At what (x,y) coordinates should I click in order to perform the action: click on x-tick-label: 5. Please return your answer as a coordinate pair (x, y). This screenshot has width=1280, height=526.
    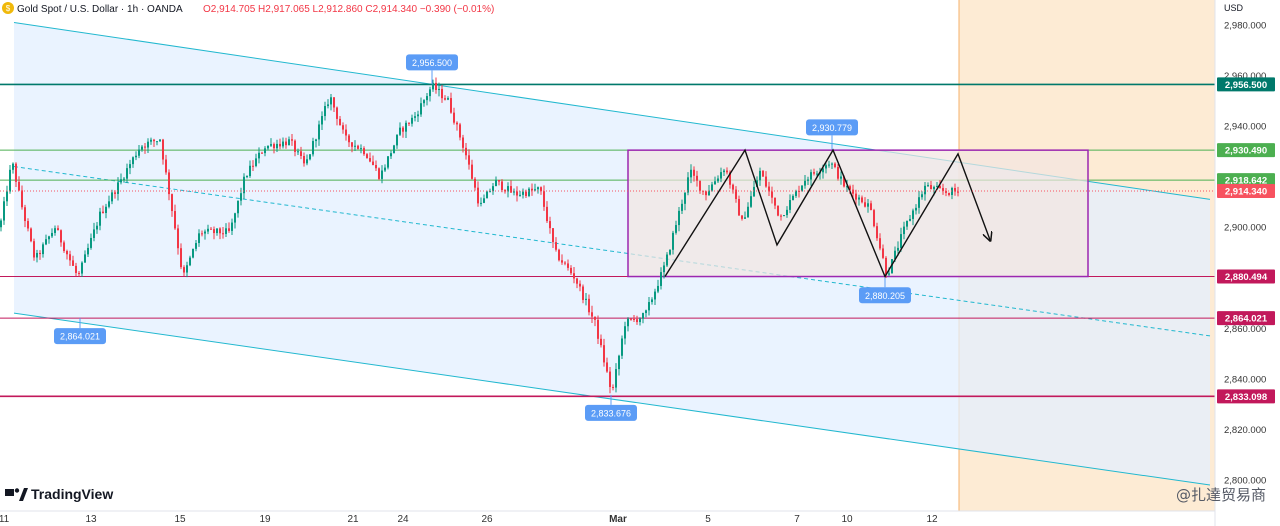
    Looking at the image, I should click on (708, 519).